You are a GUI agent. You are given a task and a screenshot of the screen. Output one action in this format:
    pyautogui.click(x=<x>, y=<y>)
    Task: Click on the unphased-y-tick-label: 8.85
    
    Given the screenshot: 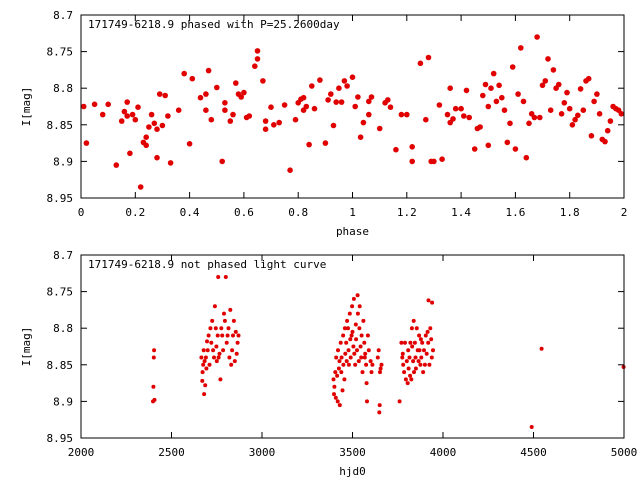 What is the action you would take?
    pyautogui.click(x=60, y=365)
    